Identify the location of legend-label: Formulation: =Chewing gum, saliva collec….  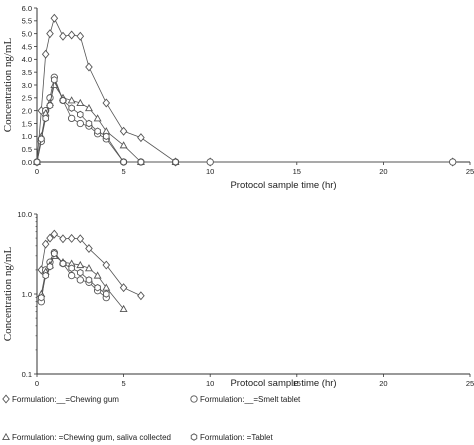
(91, 437).